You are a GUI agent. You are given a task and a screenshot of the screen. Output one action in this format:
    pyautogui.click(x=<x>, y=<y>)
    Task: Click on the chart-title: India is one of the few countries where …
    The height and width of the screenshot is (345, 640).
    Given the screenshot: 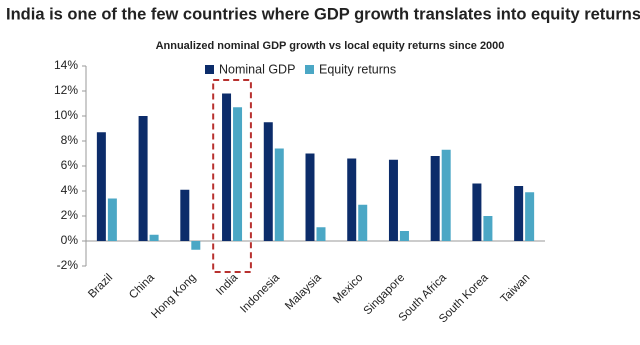 What is the action you would take?
    pyautogui.click(x=323, y=14)
    